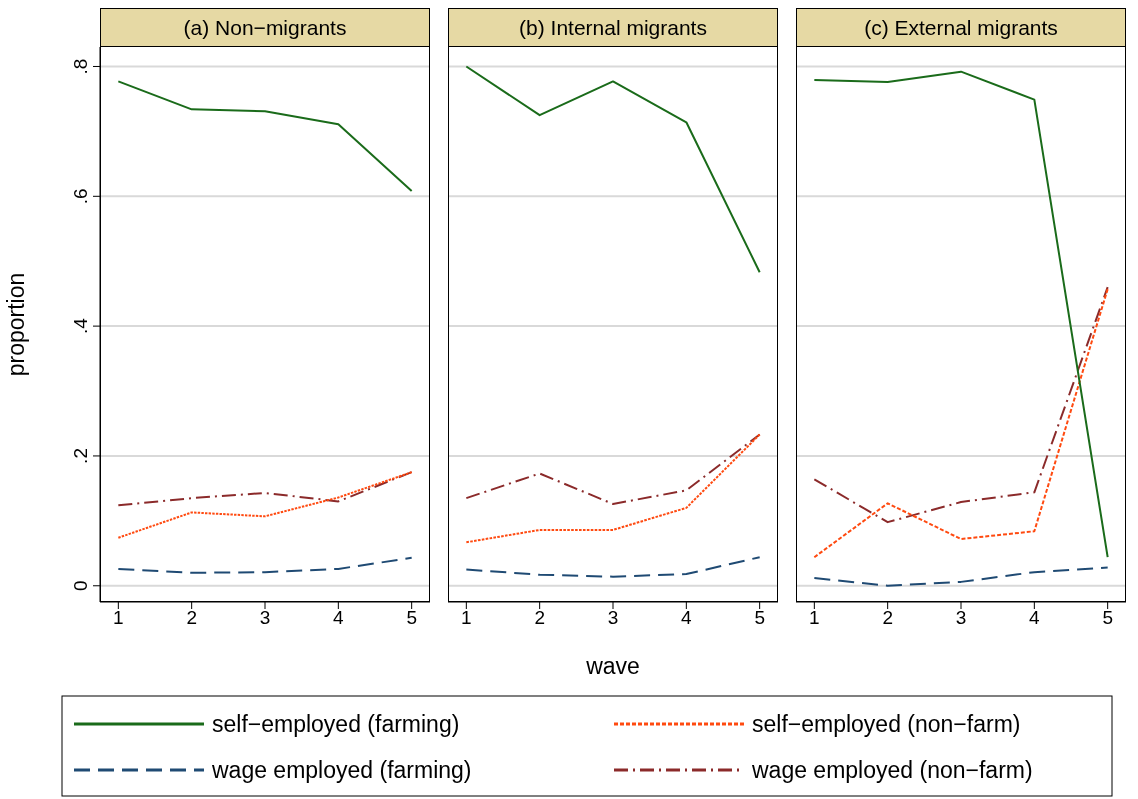 This screenshot has height=799, width=1138. I want to click on legend-label: wage employed (farming), so click(341, 770).